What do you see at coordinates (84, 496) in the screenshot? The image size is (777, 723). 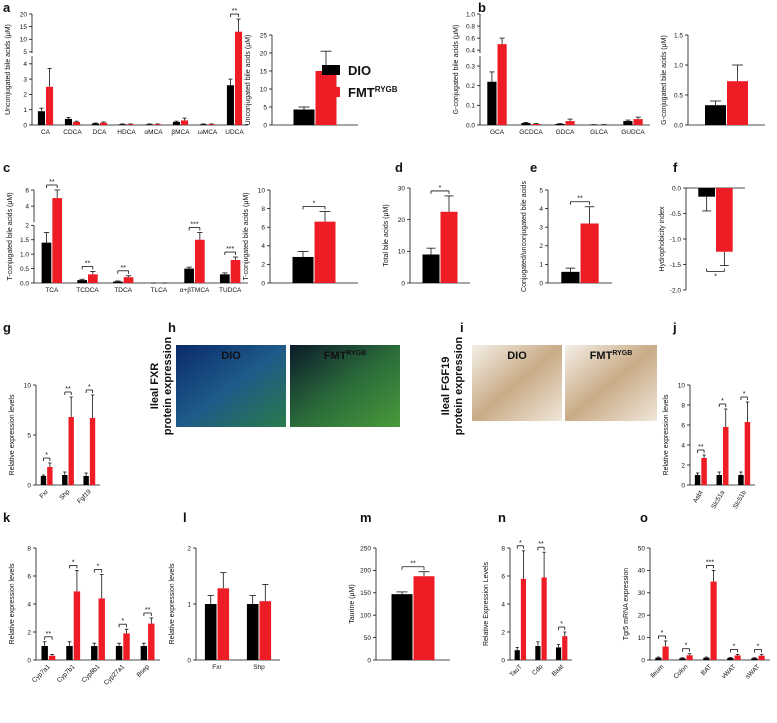 I see `x-tick-label: Fgf19` at bounding box center [84, 496].